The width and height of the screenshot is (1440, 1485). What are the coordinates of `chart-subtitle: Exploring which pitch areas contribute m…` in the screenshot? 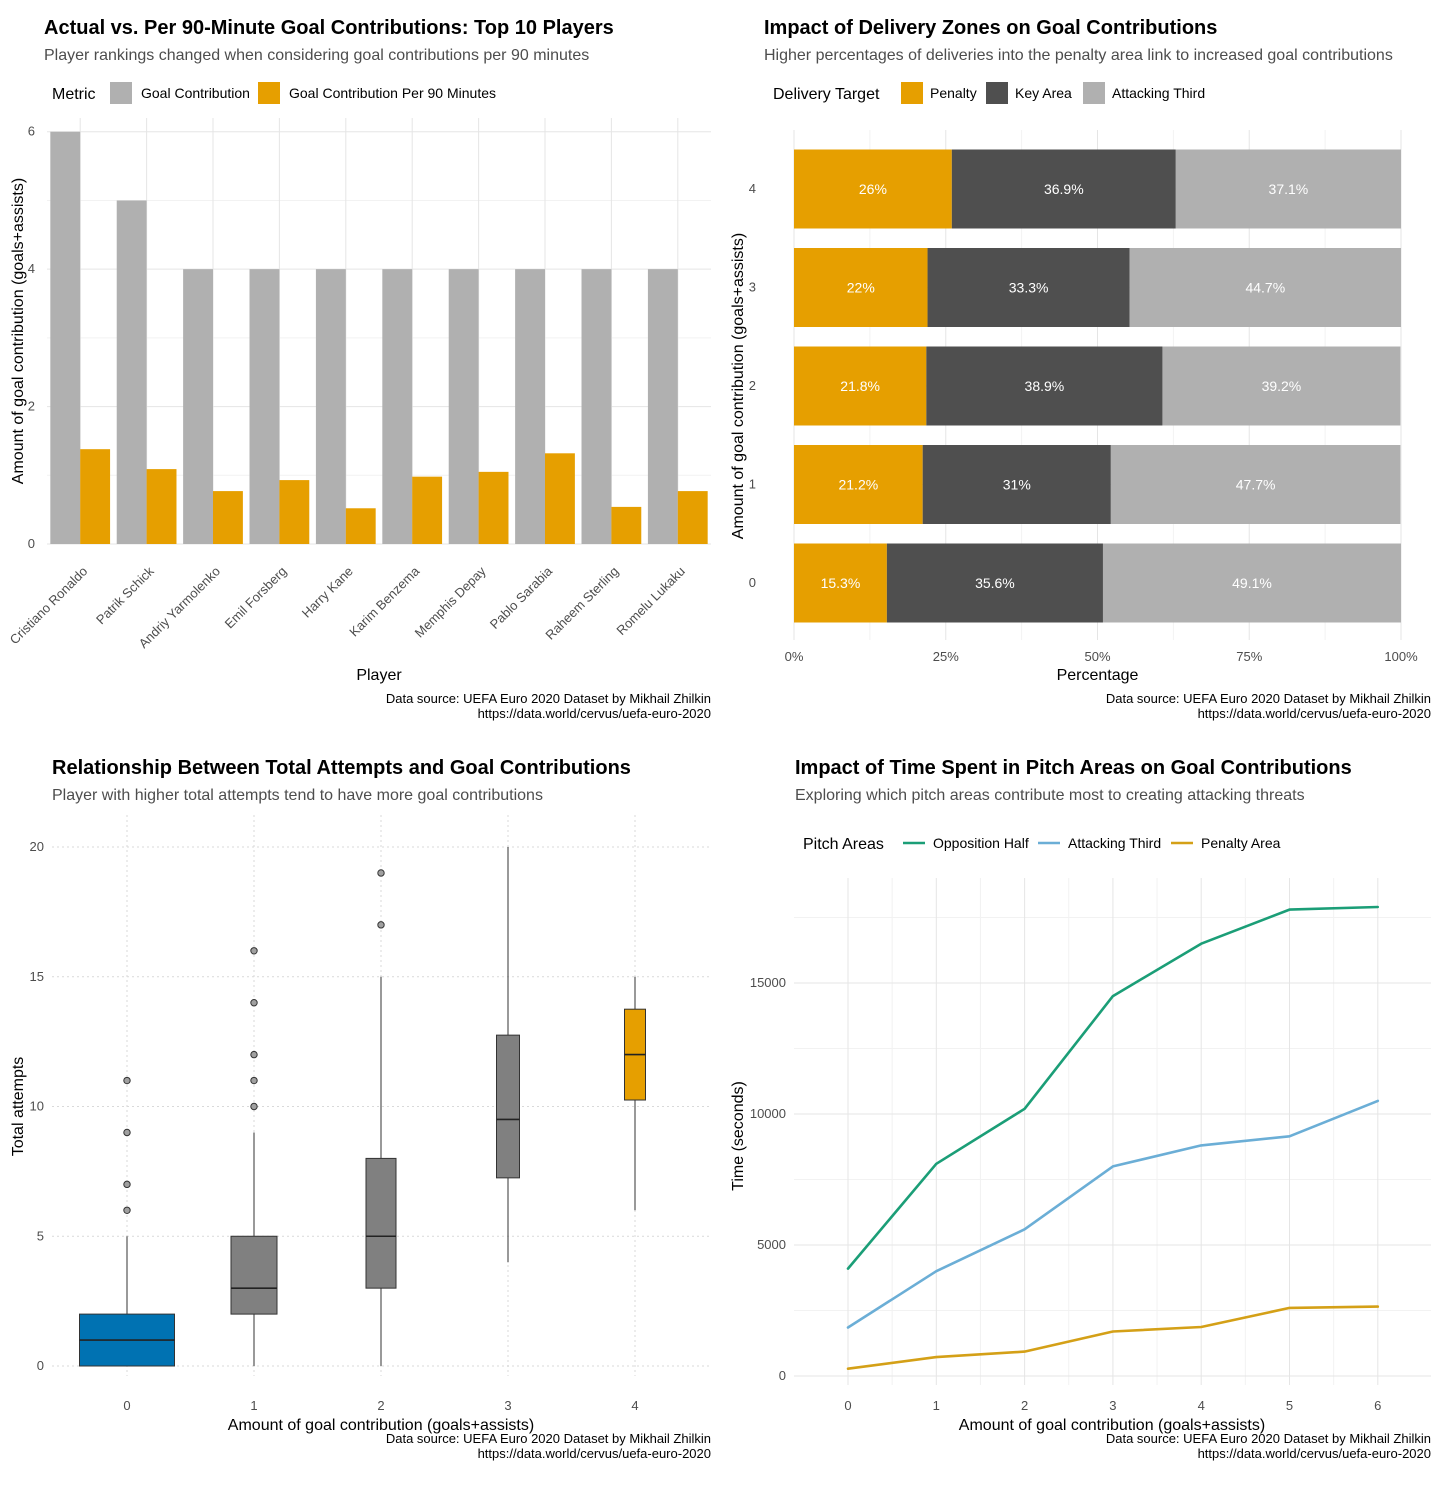 It's located at (1050, 795).